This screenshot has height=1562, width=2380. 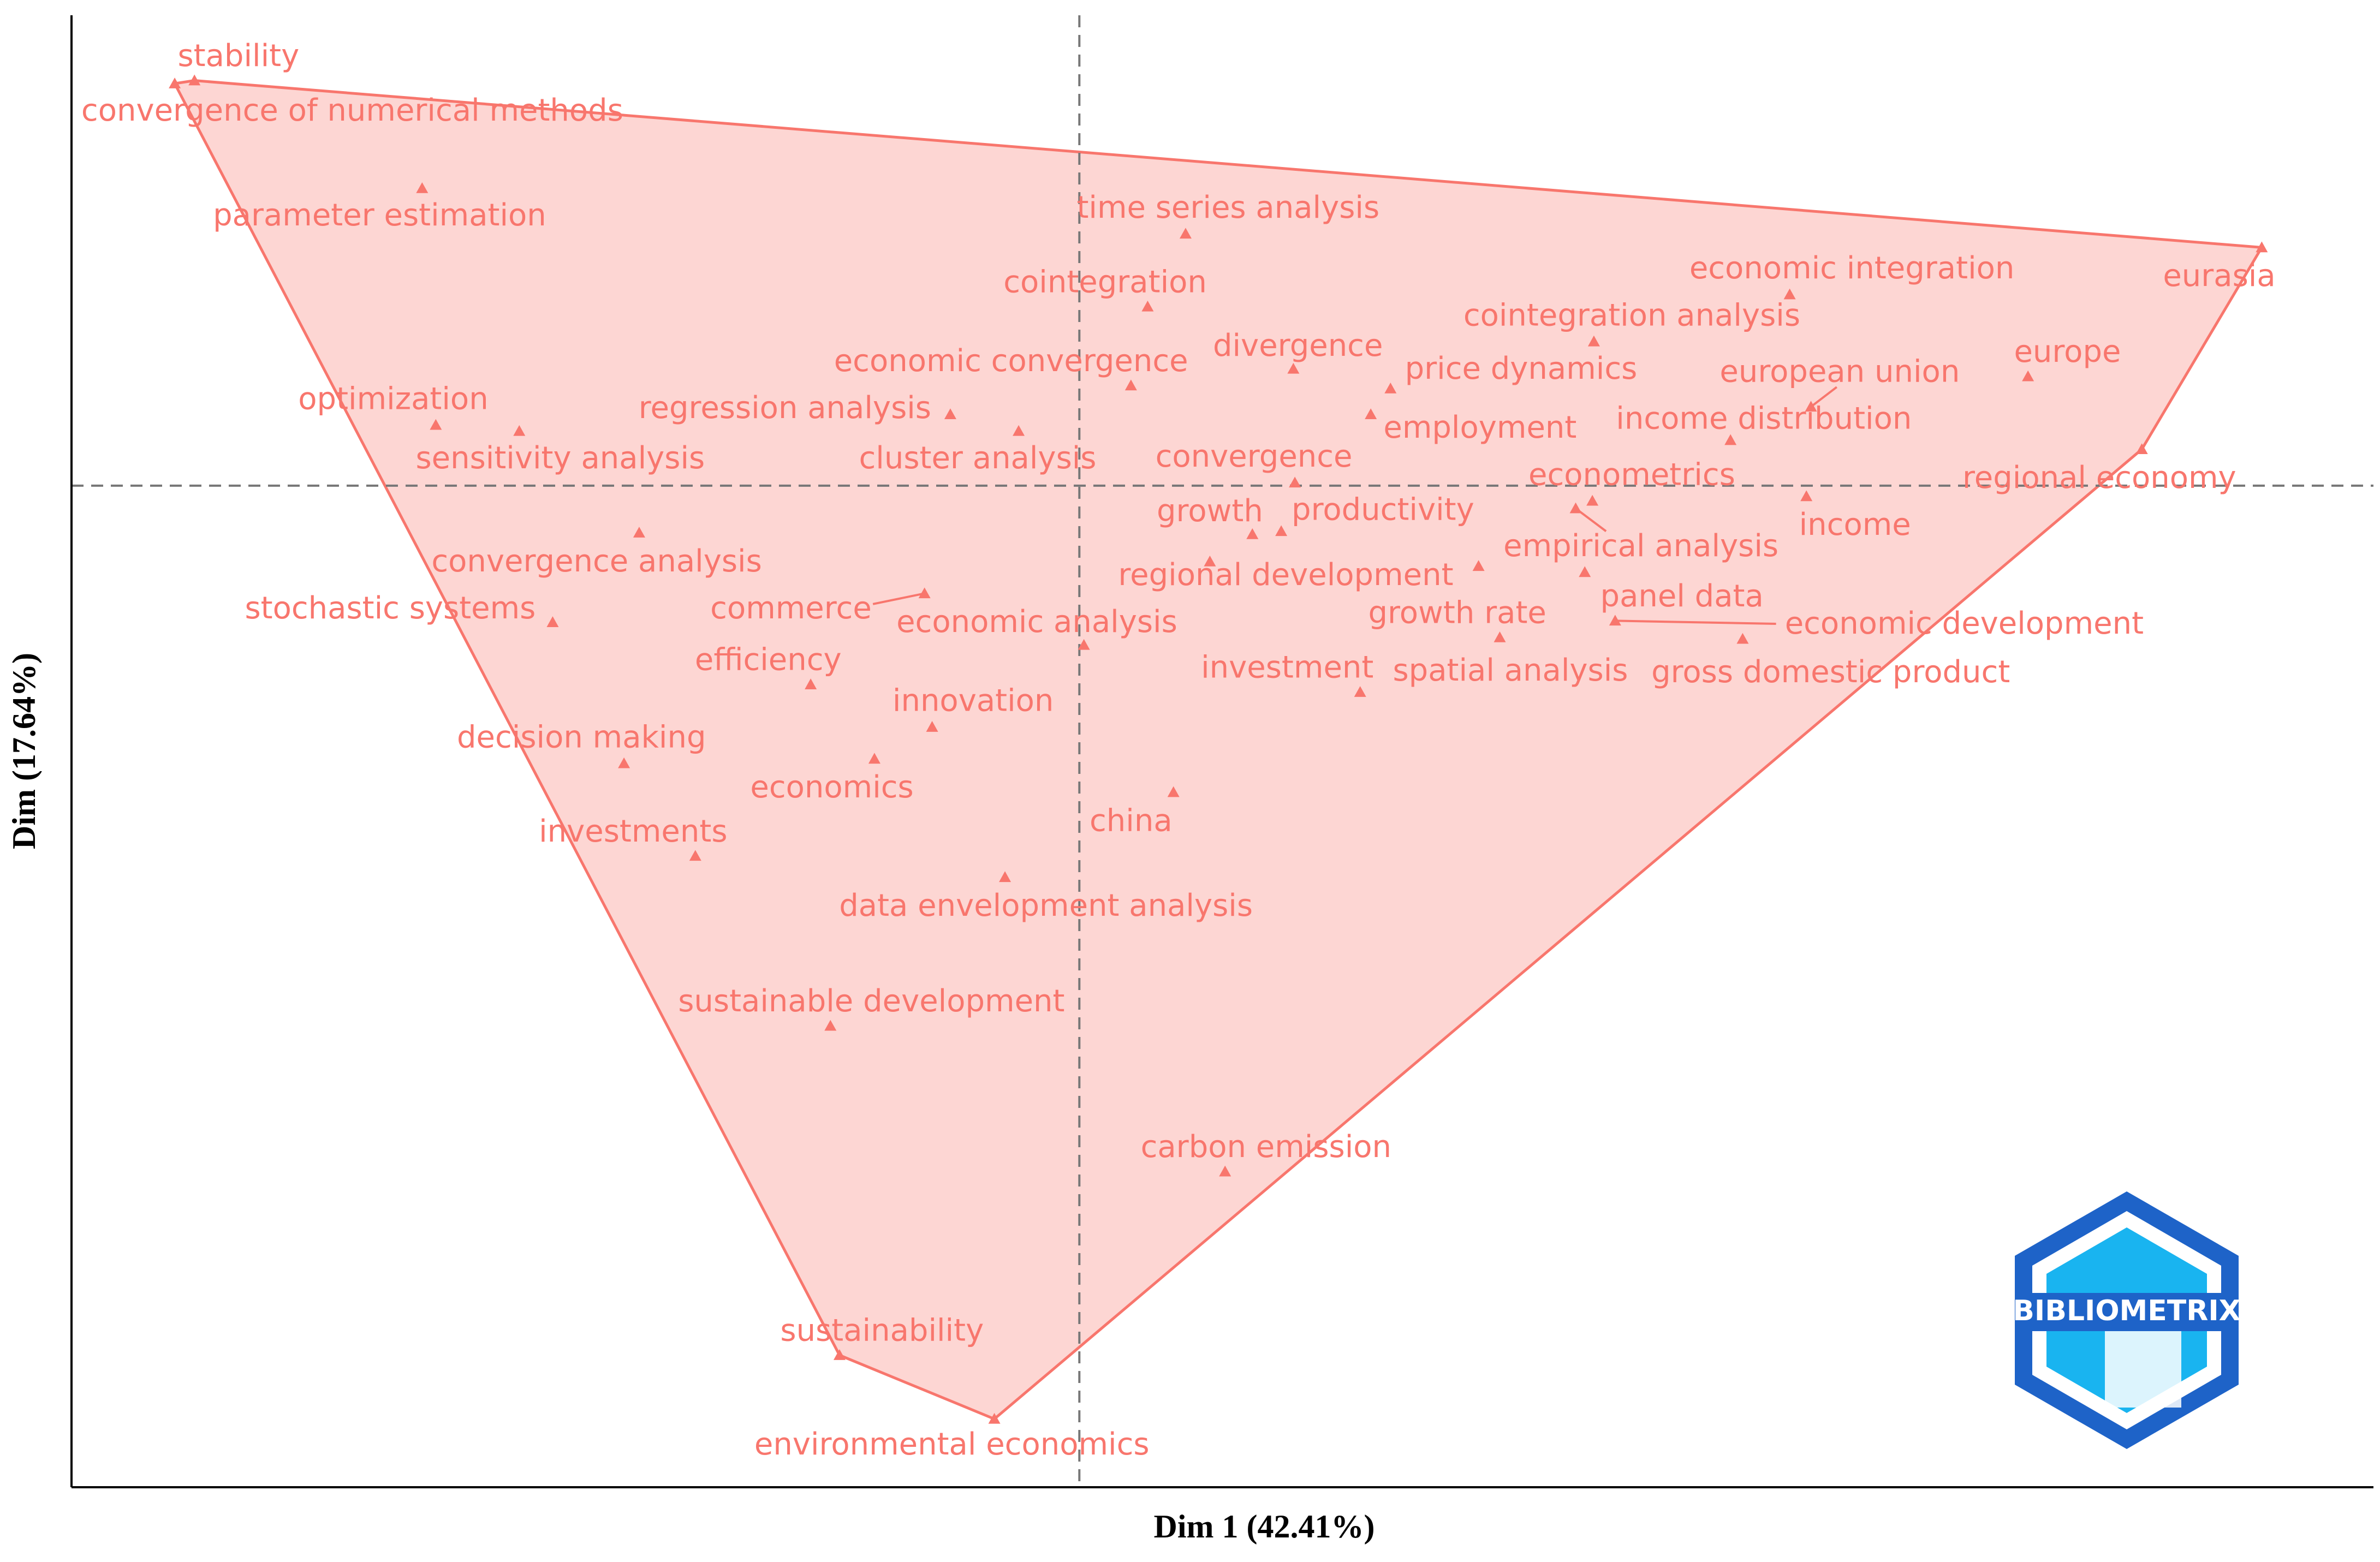 I want to click on point-label: stochastic systems, so click(x=390, y=608).